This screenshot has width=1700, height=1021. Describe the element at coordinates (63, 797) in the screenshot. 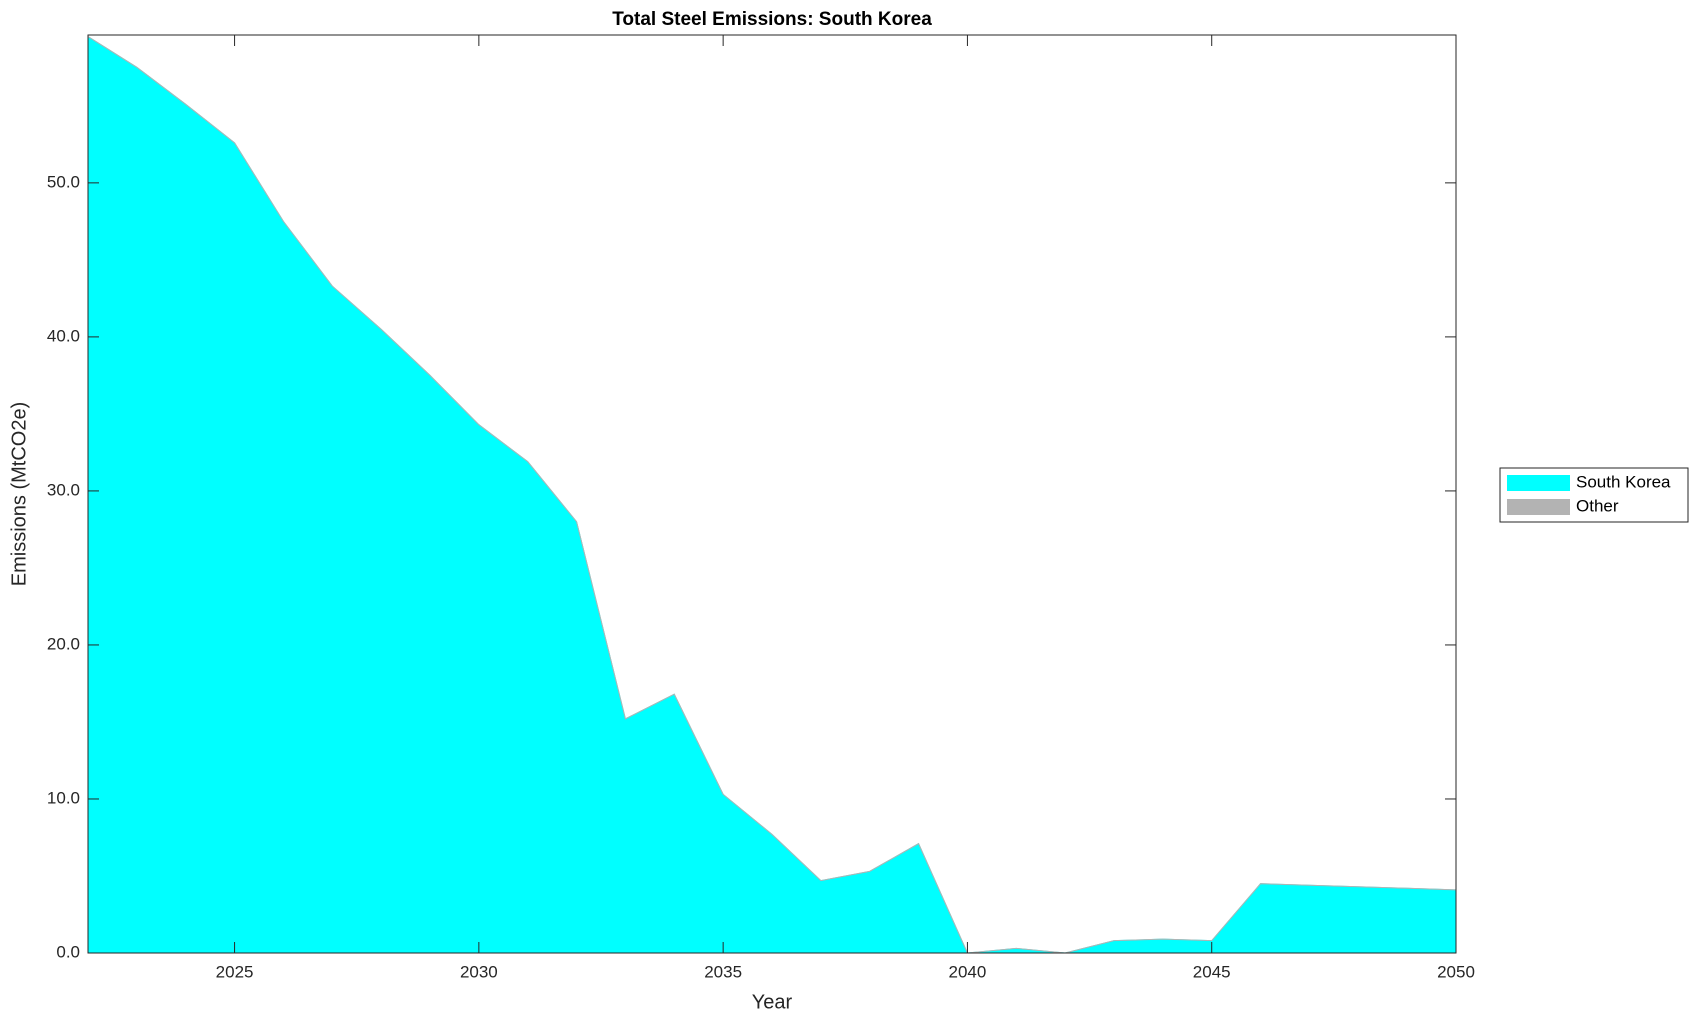

I see `y-tick-label: 10.0` at that location.